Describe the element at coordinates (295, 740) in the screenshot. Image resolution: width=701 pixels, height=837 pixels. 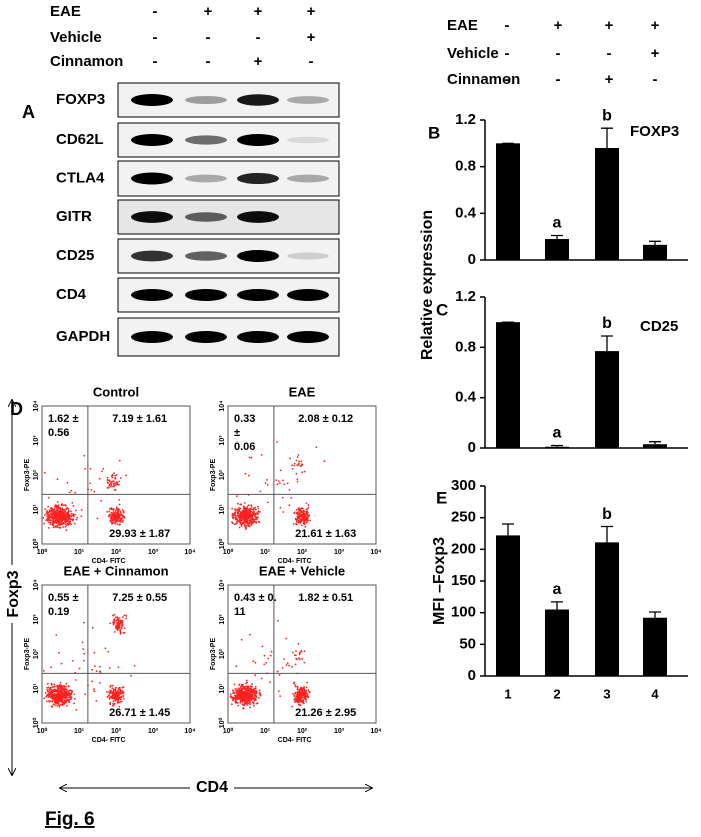
I see `x-axis-label: CD4- FITC` at that location.